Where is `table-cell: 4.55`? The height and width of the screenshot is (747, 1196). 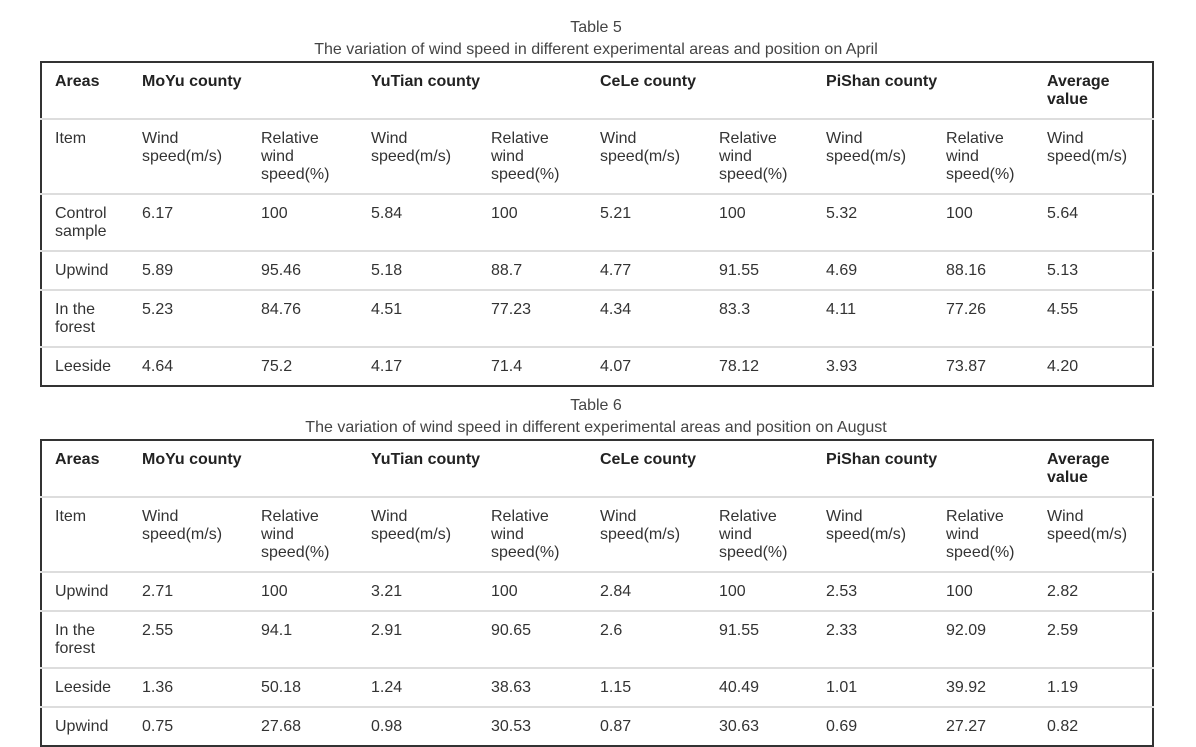
table-cell: 4.55 is located at coordinates (1094, 318).